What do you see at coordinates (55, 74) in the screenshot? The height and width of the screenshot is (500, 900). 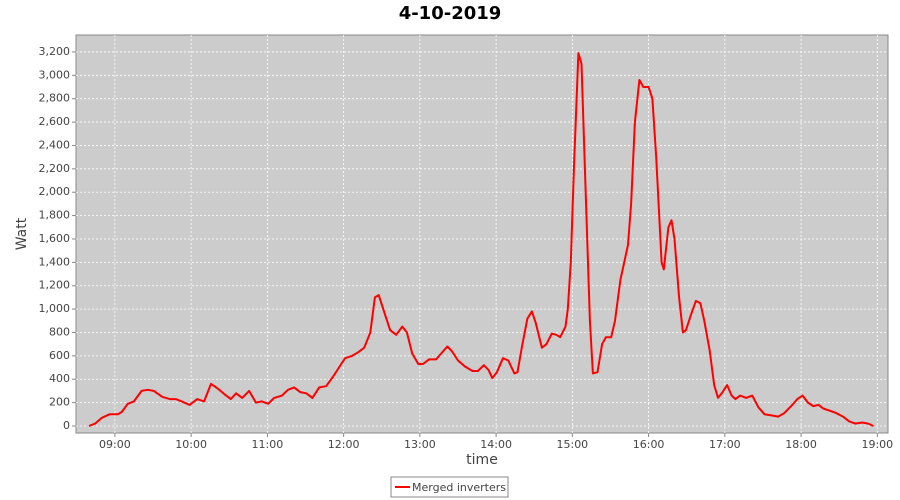 I see `y-tick-label: 3,000` at bounding box center [55, 74].